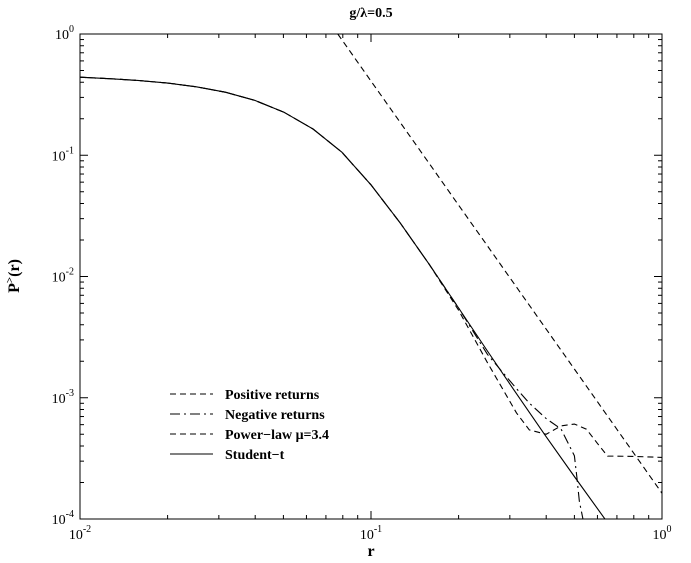 Image resolution: width=691 pixels, height=563 pixels. I want to click on x-tick-label: 10⁻², so click(80, 533).